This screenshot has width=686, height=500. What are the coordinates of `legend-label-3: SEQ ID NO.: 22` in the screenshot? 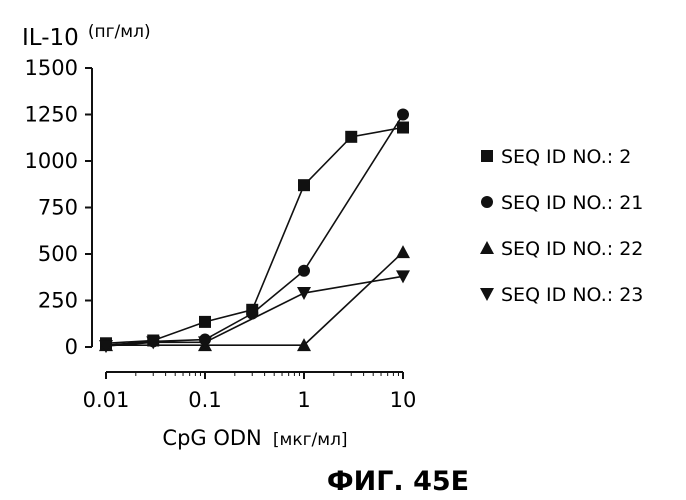 It's located at (572, 249).